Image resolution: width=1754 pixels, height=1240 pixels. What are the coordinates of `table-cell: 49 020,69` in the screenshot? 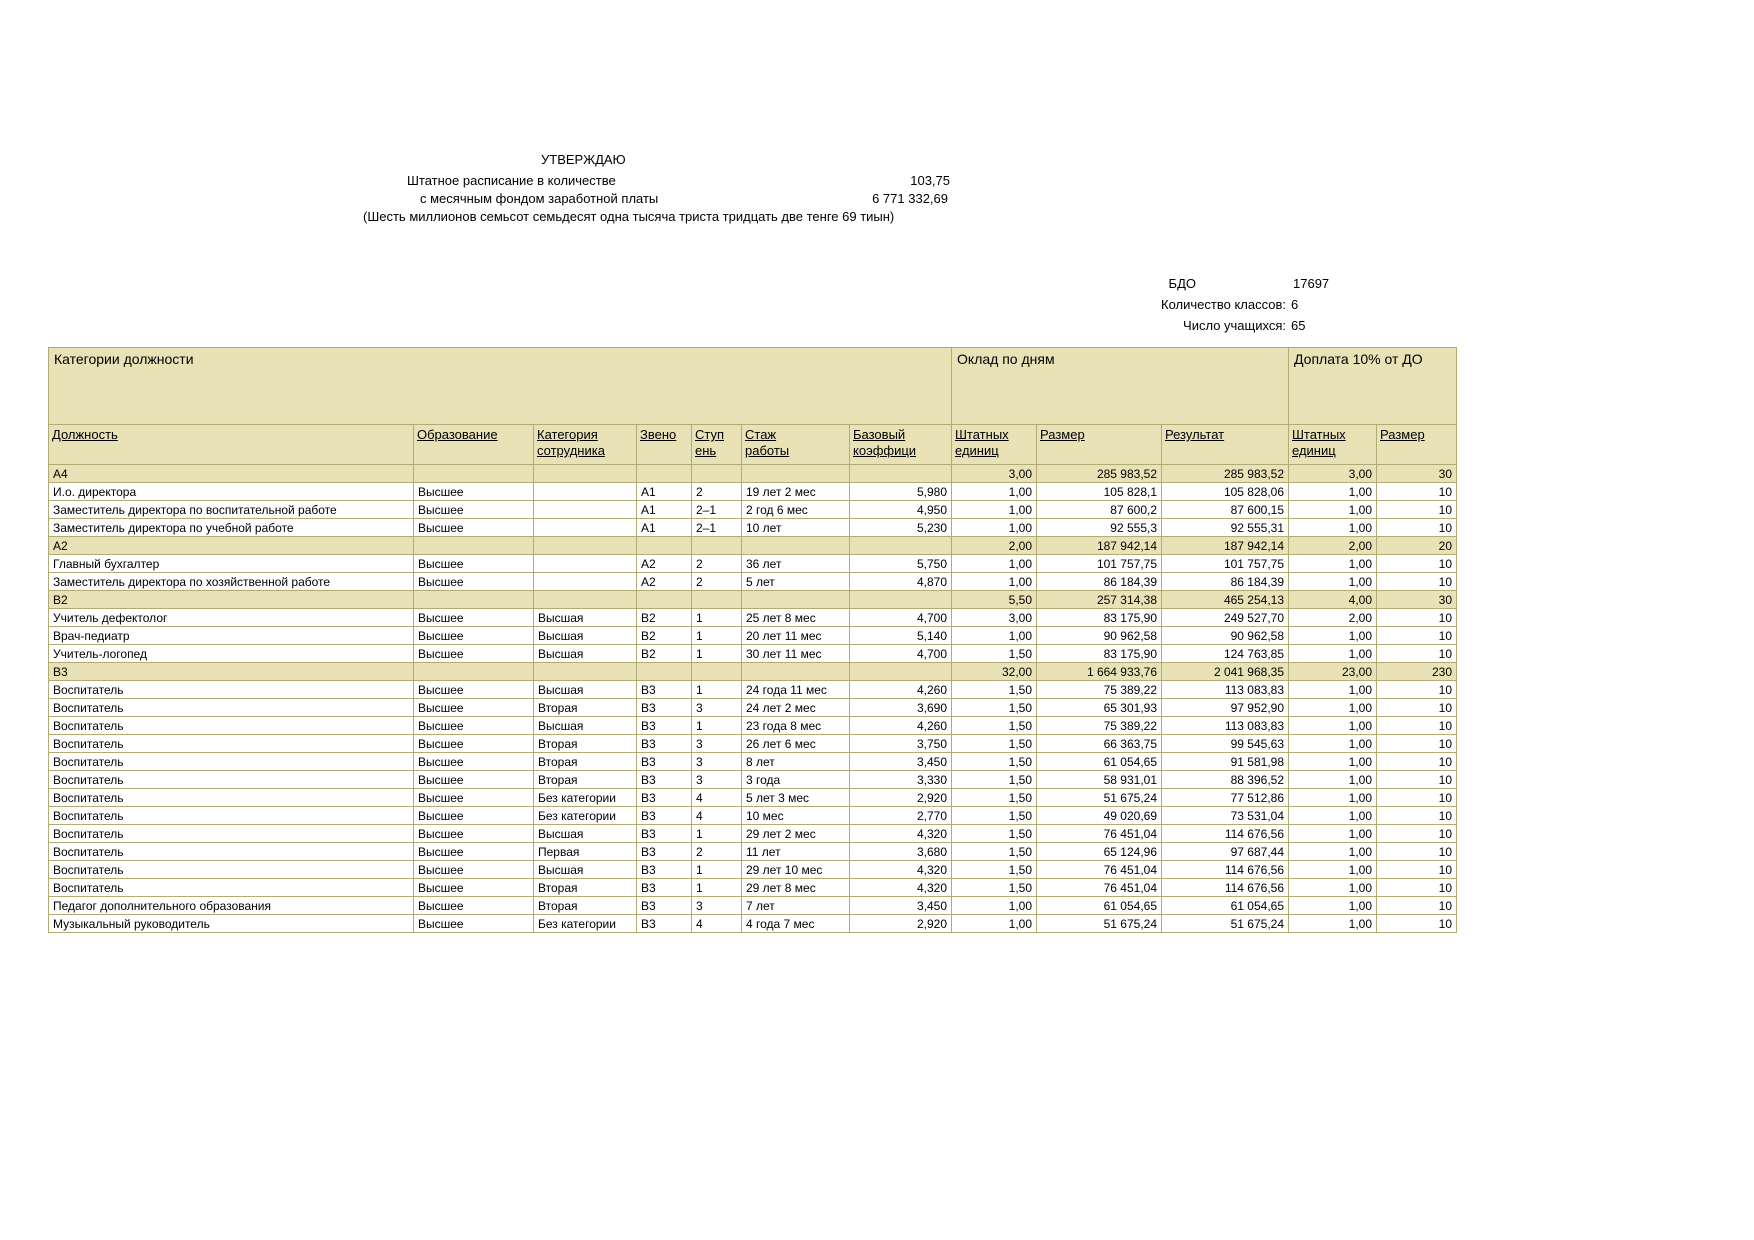 It's located at (1099, 815).